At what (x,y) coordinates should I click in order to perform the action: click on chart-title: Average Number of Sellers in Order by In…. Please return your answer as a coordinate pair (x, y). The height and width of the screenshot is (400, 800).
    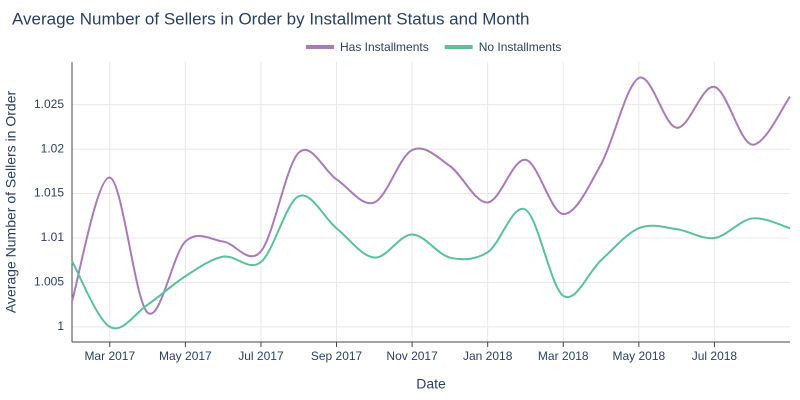
    Looking at the image, I should click on (271, 18).